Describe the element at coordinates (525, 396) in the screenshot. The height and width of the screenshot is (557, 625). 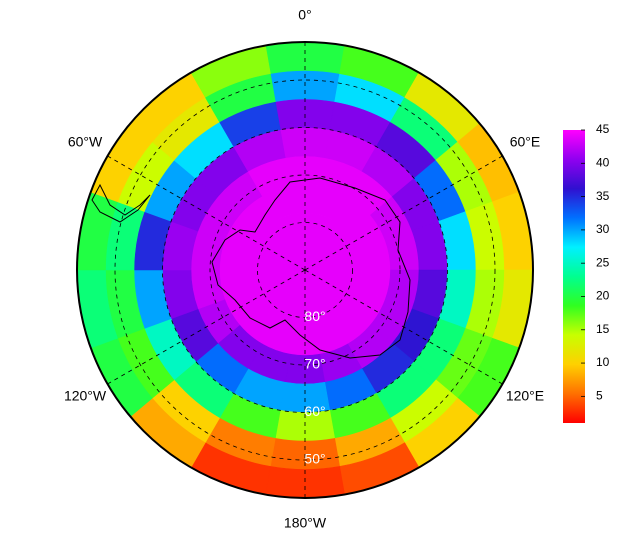
I see `longitude-label: 120°E` at that location.